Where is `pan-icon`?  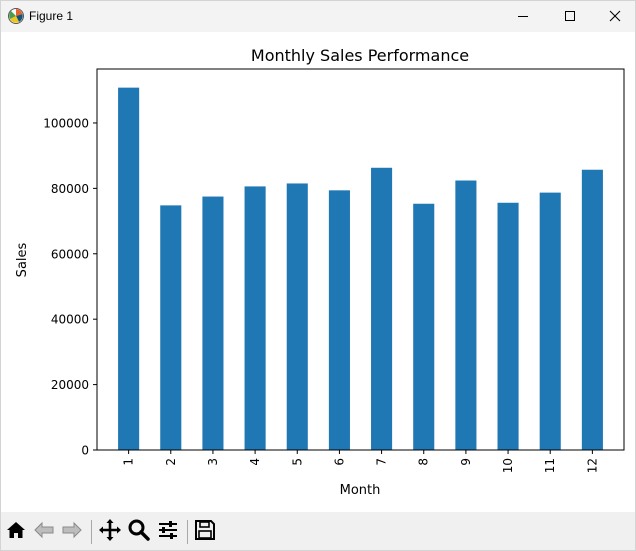 pan-icon is located at coordinates (110, 532).